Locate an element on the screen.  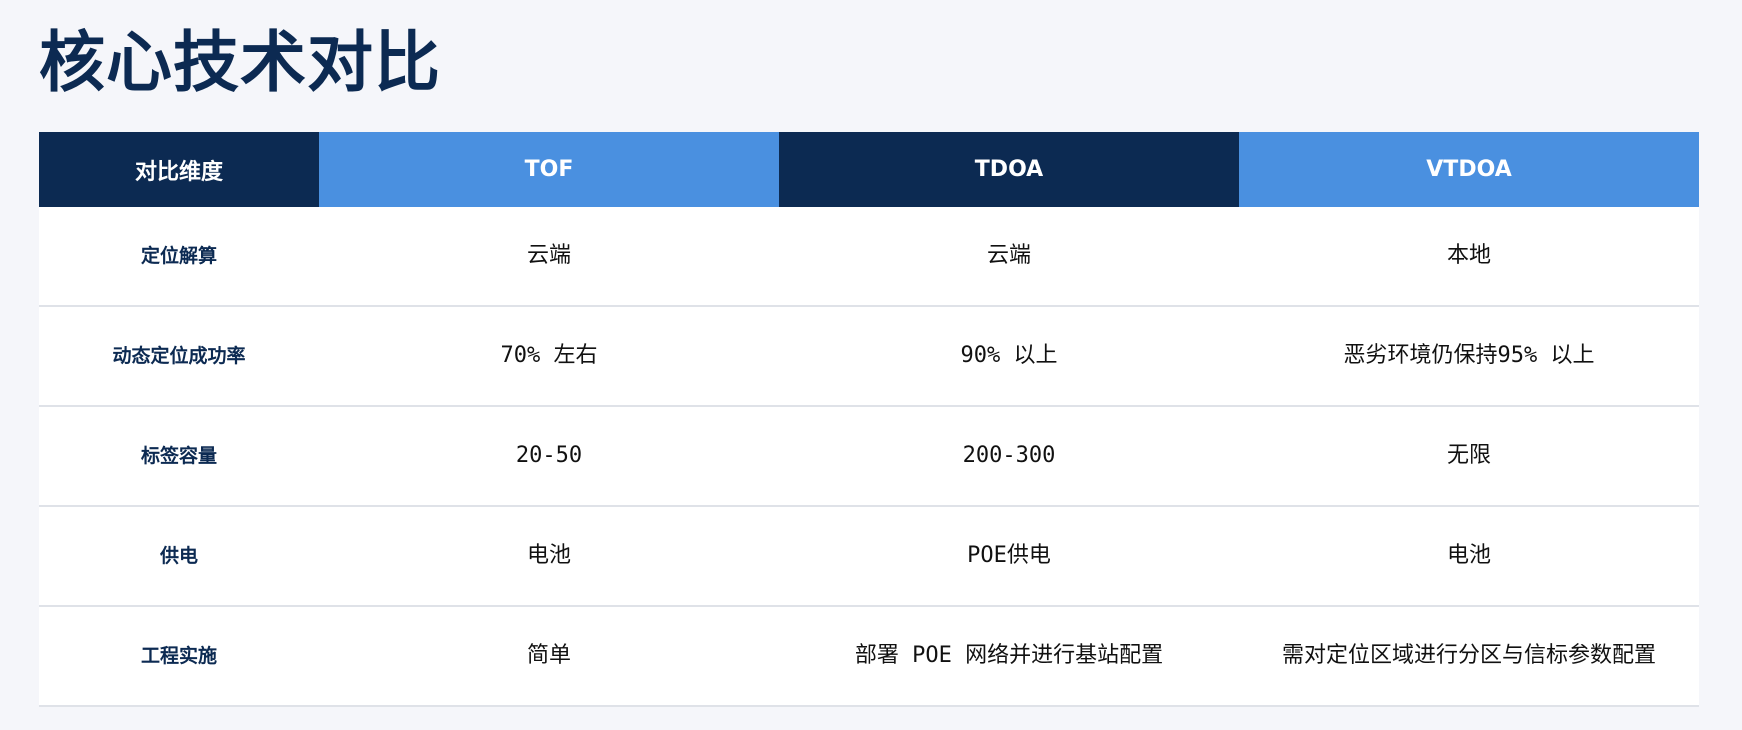
table-row: 供电 电池 POE供电 电池 is located at coordinates (869, 556).